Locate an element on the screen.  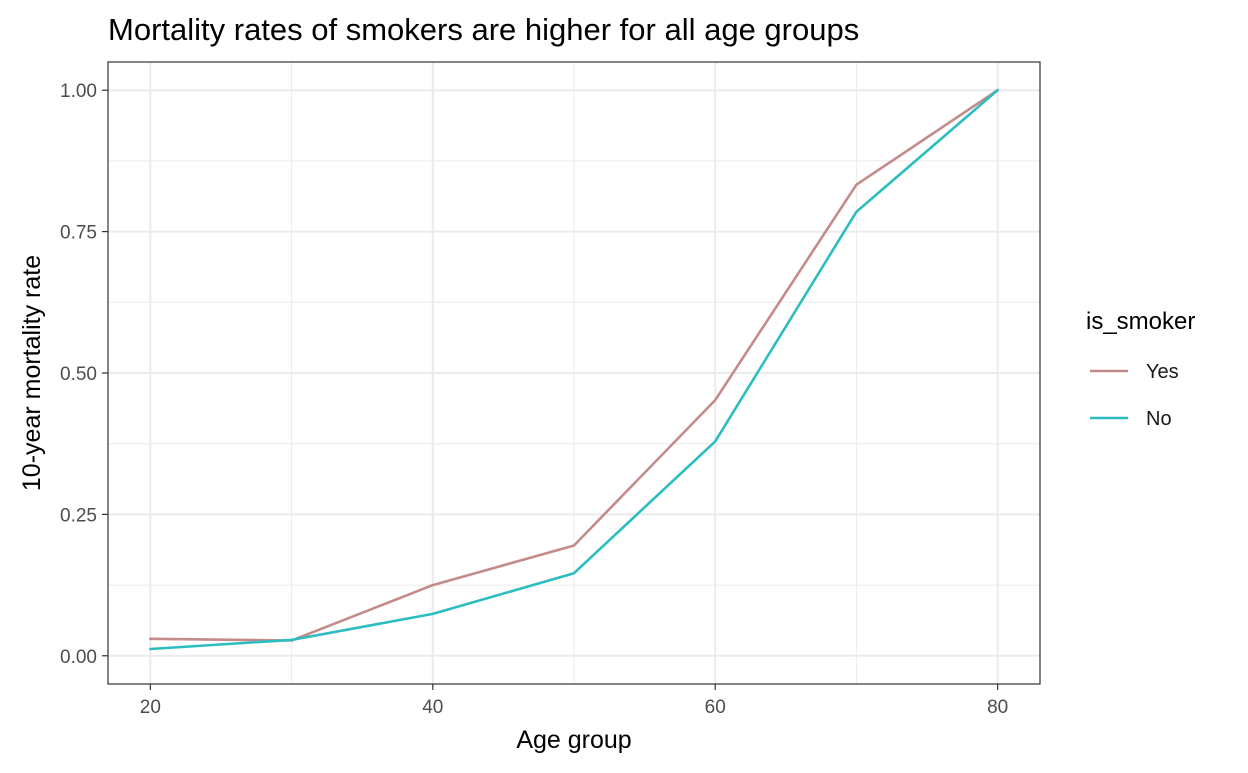
legend-label-yes: Yes is located at coordinates (1162, 372).